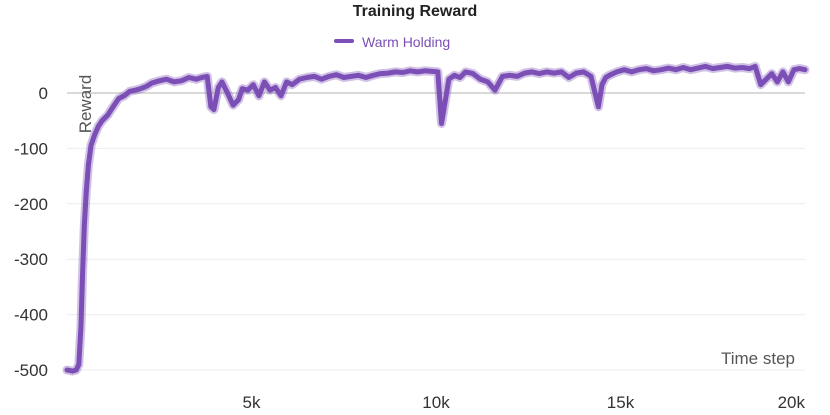  I want to click on x-tick-label: 5k, so click(252, 402).